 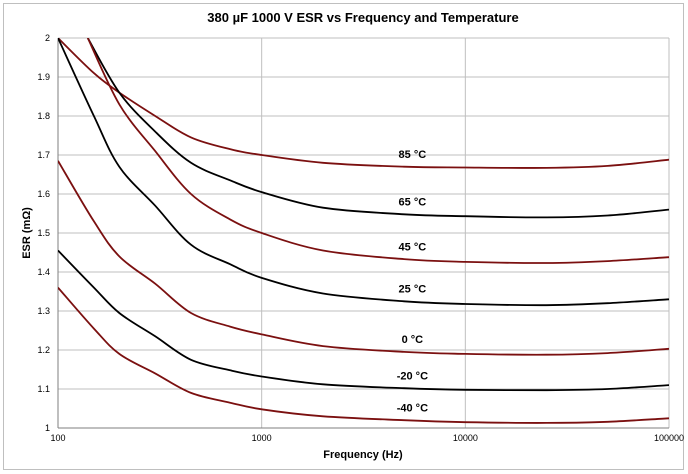 What do you see at coordinates (43, 233) in the screenshot?
I see `y-tick-label: 1.5` at bounding box center [43, 233].